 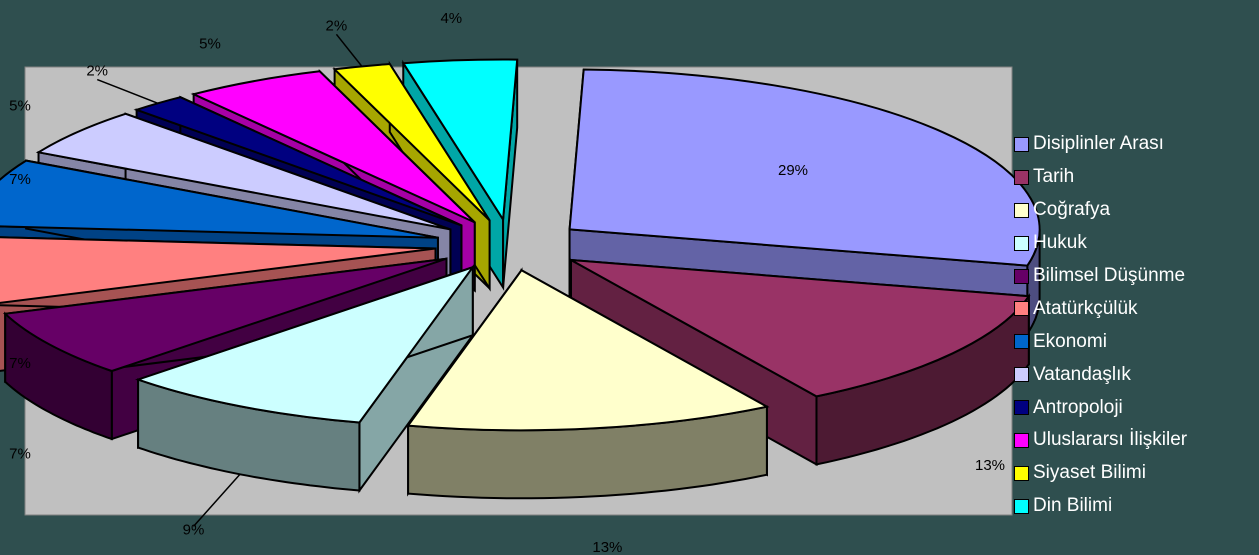 What do you see at coordinates (194, 529) in the screenshot?
I see `data-label: 9%` at bounding box center [194, 529].